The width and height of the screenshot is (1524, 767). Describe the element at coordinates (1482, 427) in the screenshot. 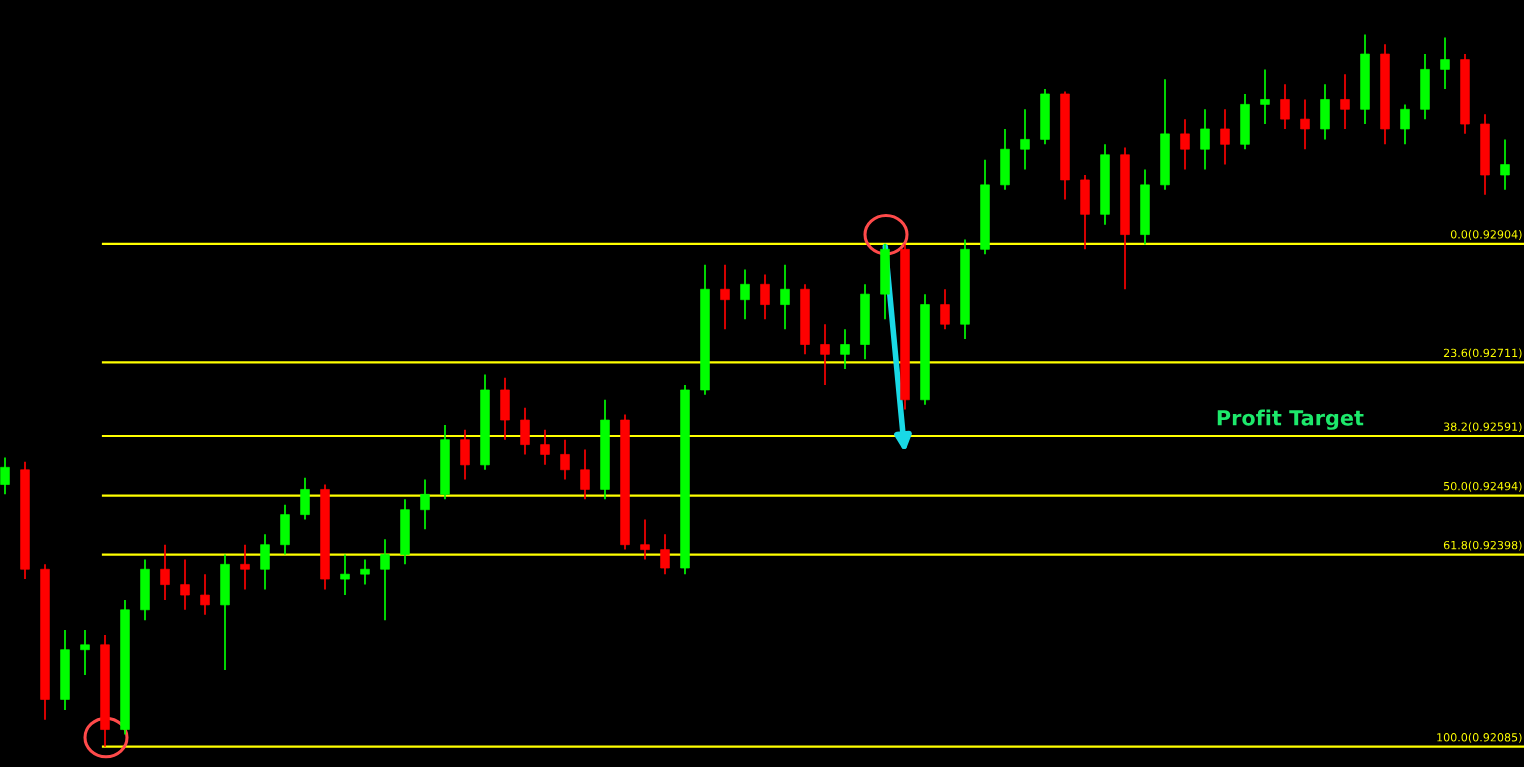

I see `ref-line-label: 38.2(0.92591)` at that location.